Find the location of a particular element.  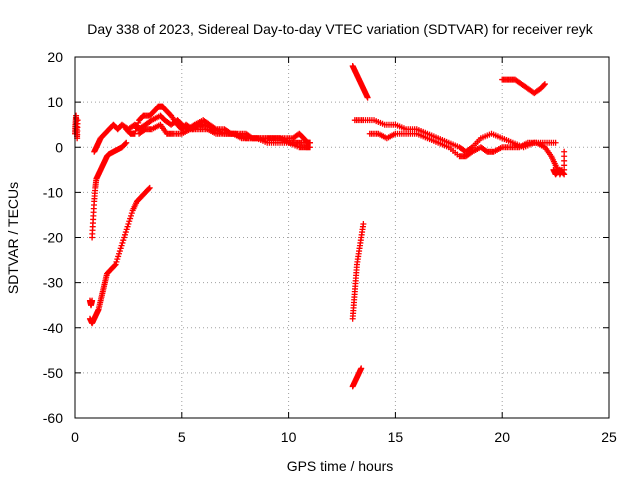

y-tick-label: -30 is located at coordinates (53, 283).